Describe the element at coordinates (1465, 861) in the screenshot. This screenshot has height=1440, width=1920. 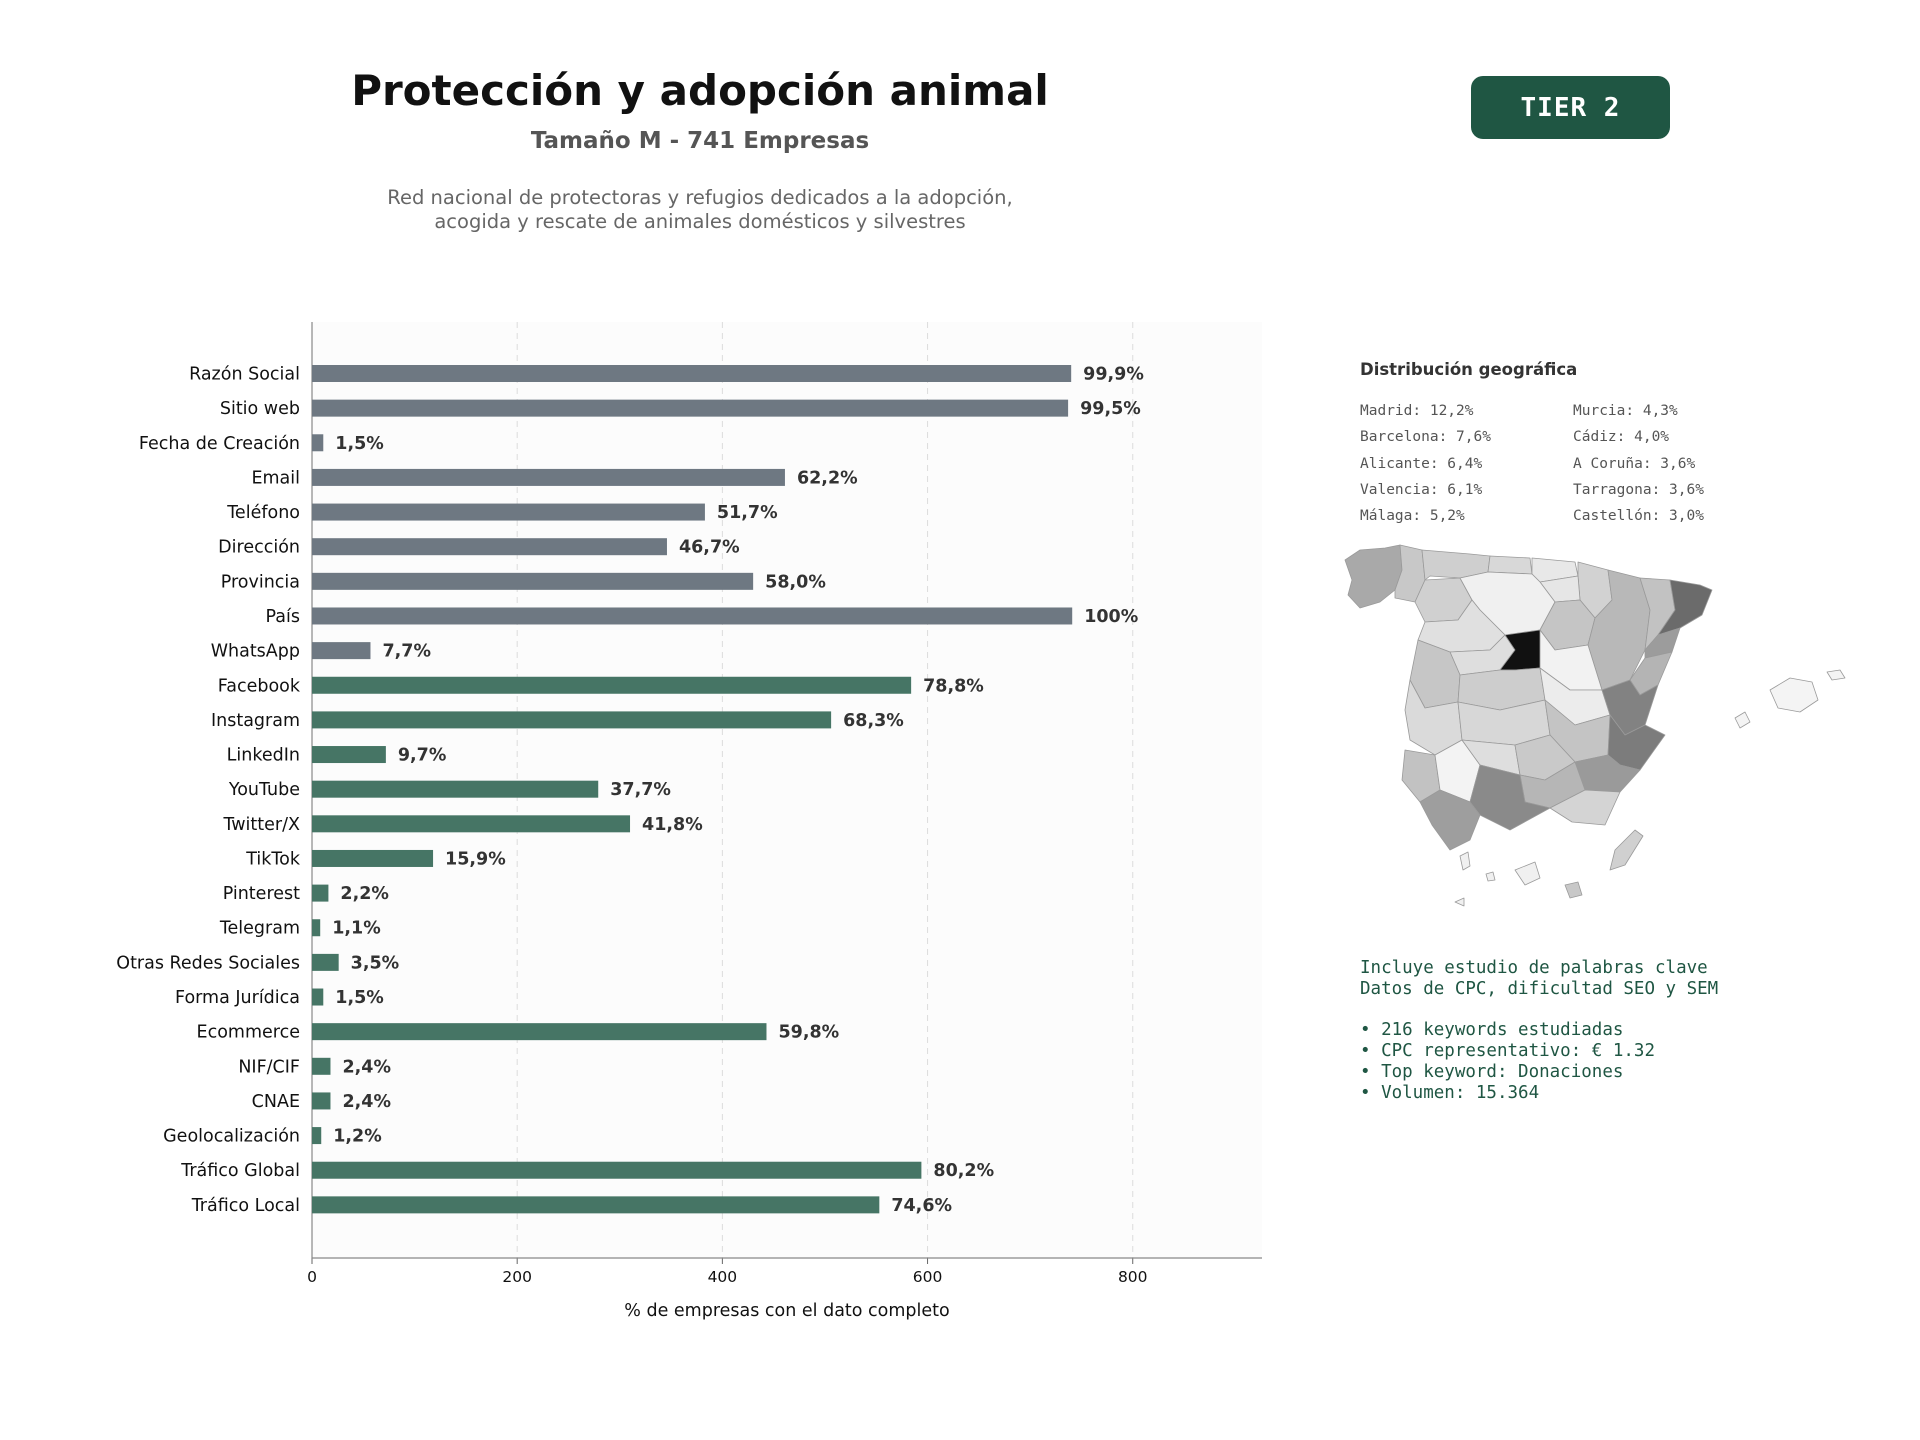
I see `region-la-palma` at that location.